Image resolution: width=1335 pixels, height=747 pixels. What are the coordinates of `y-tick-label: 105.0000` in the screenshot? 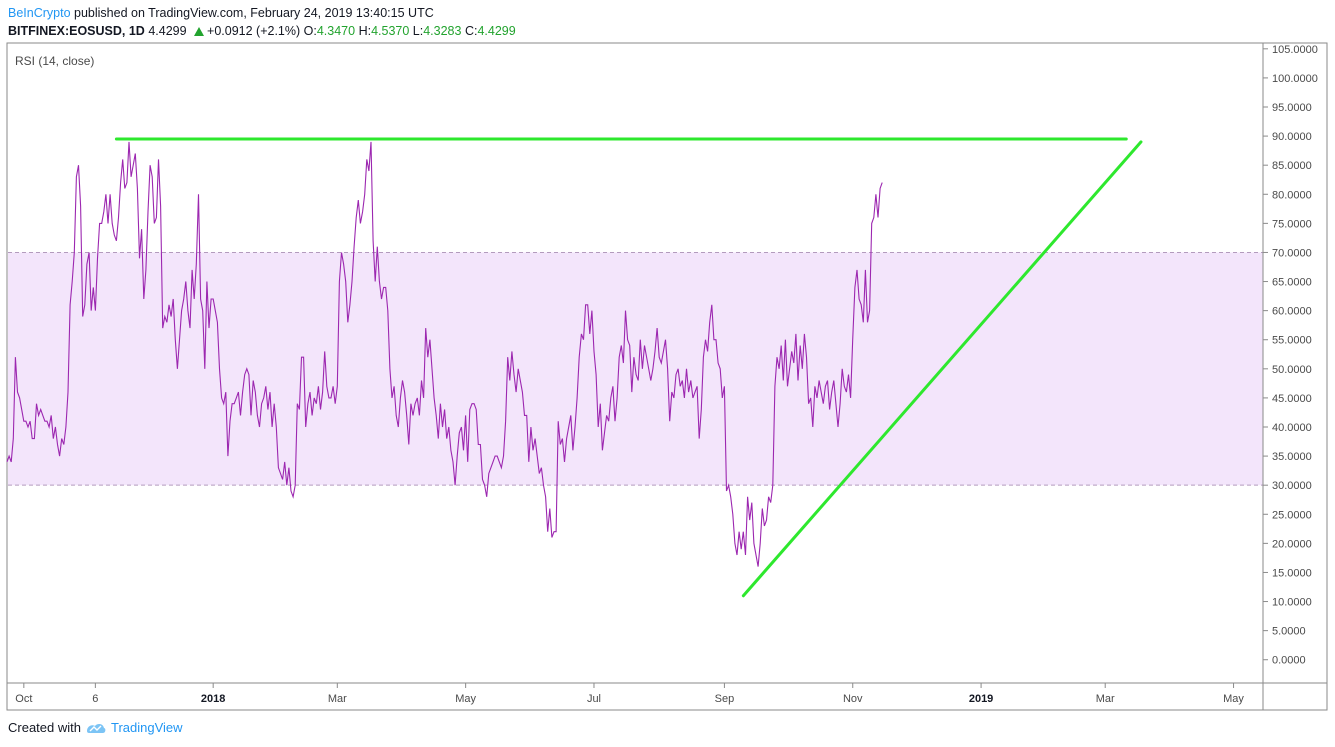 It's located at (1295, 50).